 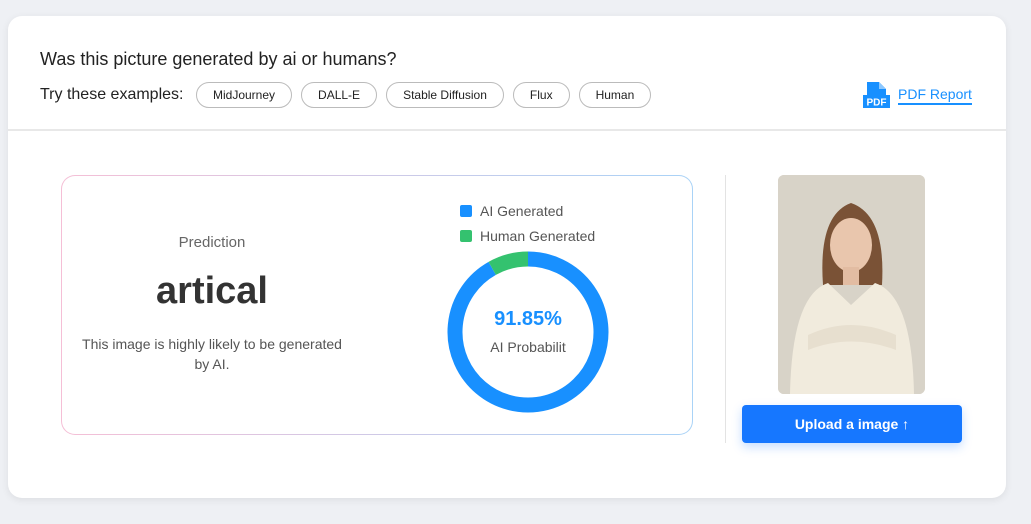 I want to click on donut-value: 91.85%, so click(x=528, y=319).